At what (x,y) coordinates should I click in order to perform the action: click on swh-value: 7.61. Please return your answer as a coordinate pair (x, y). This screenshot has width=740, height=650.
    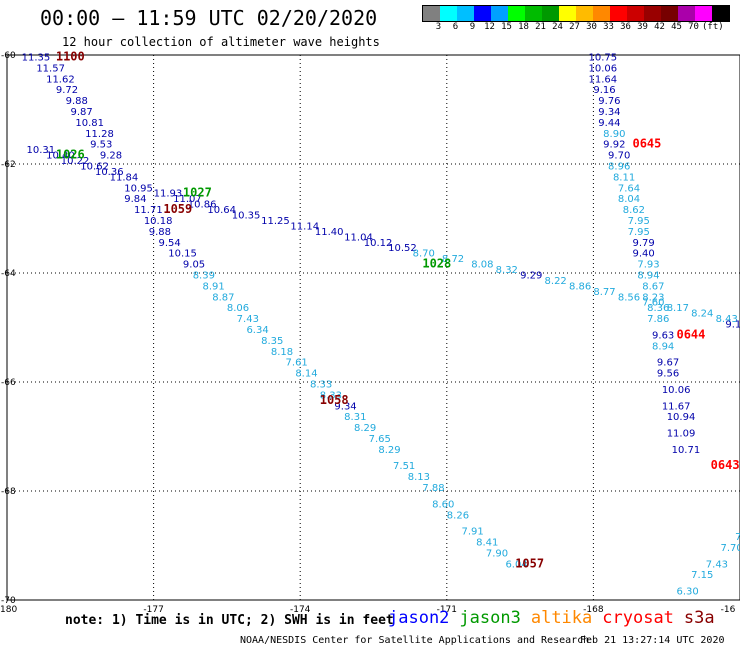
    Looking at the image, I should click on (297, 363).